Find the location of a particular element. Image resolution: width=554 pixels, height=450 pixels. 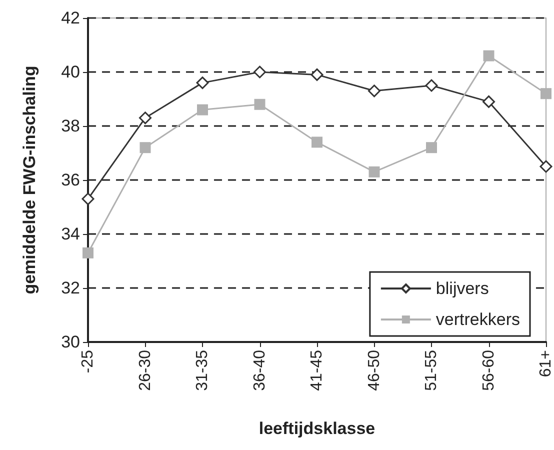

x-tick-label: -25 is located at coordinates (88, 362).